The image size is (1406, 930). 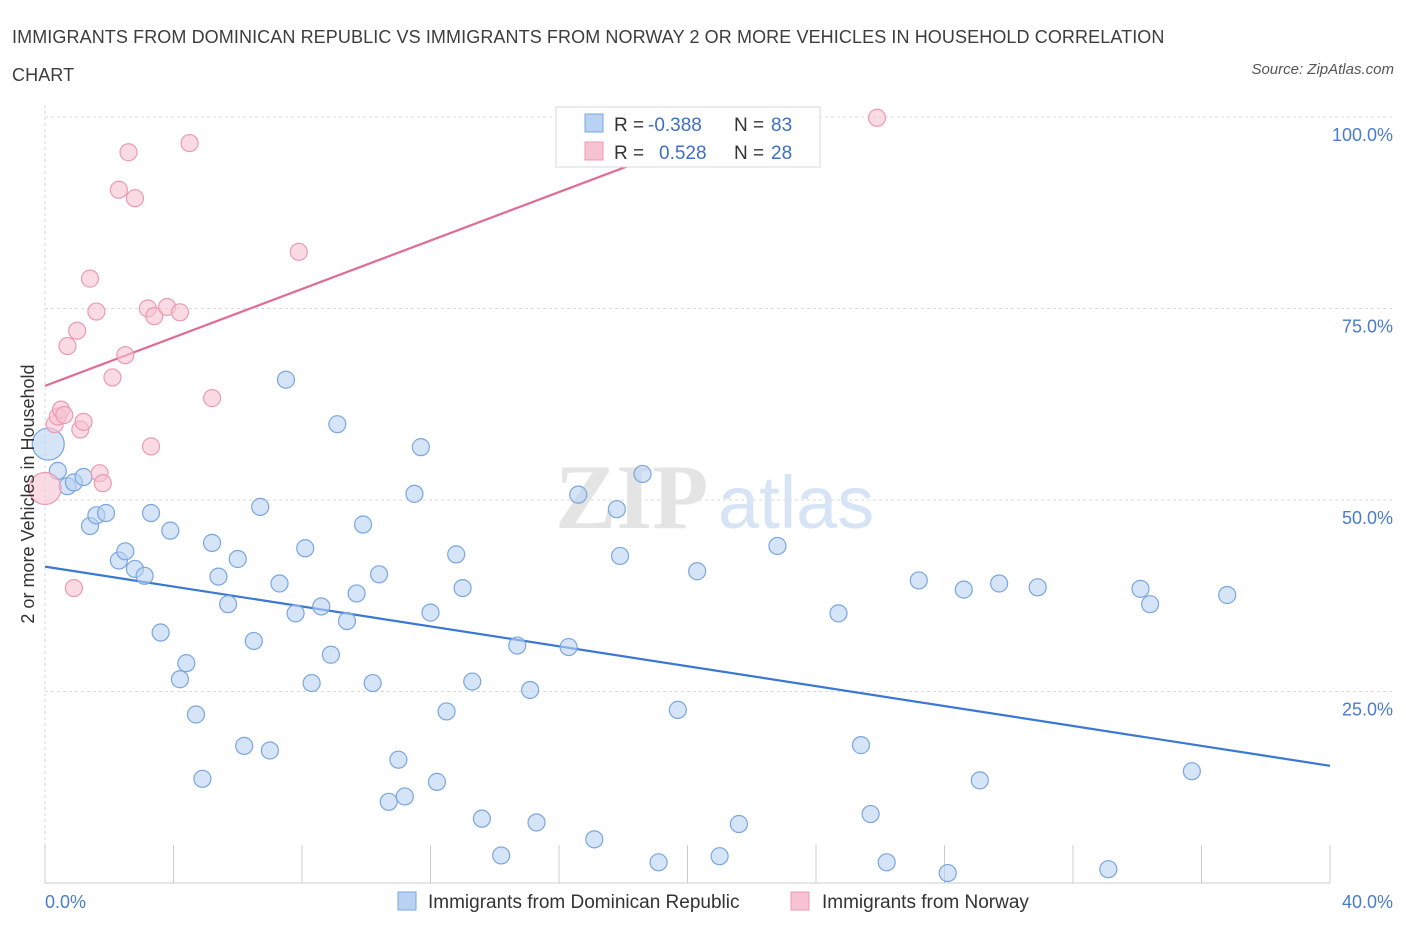 What do you see at coordinates (687, 864) in the screenshot?
I see `x-axis-ticks` at bounding box center [687, 864].